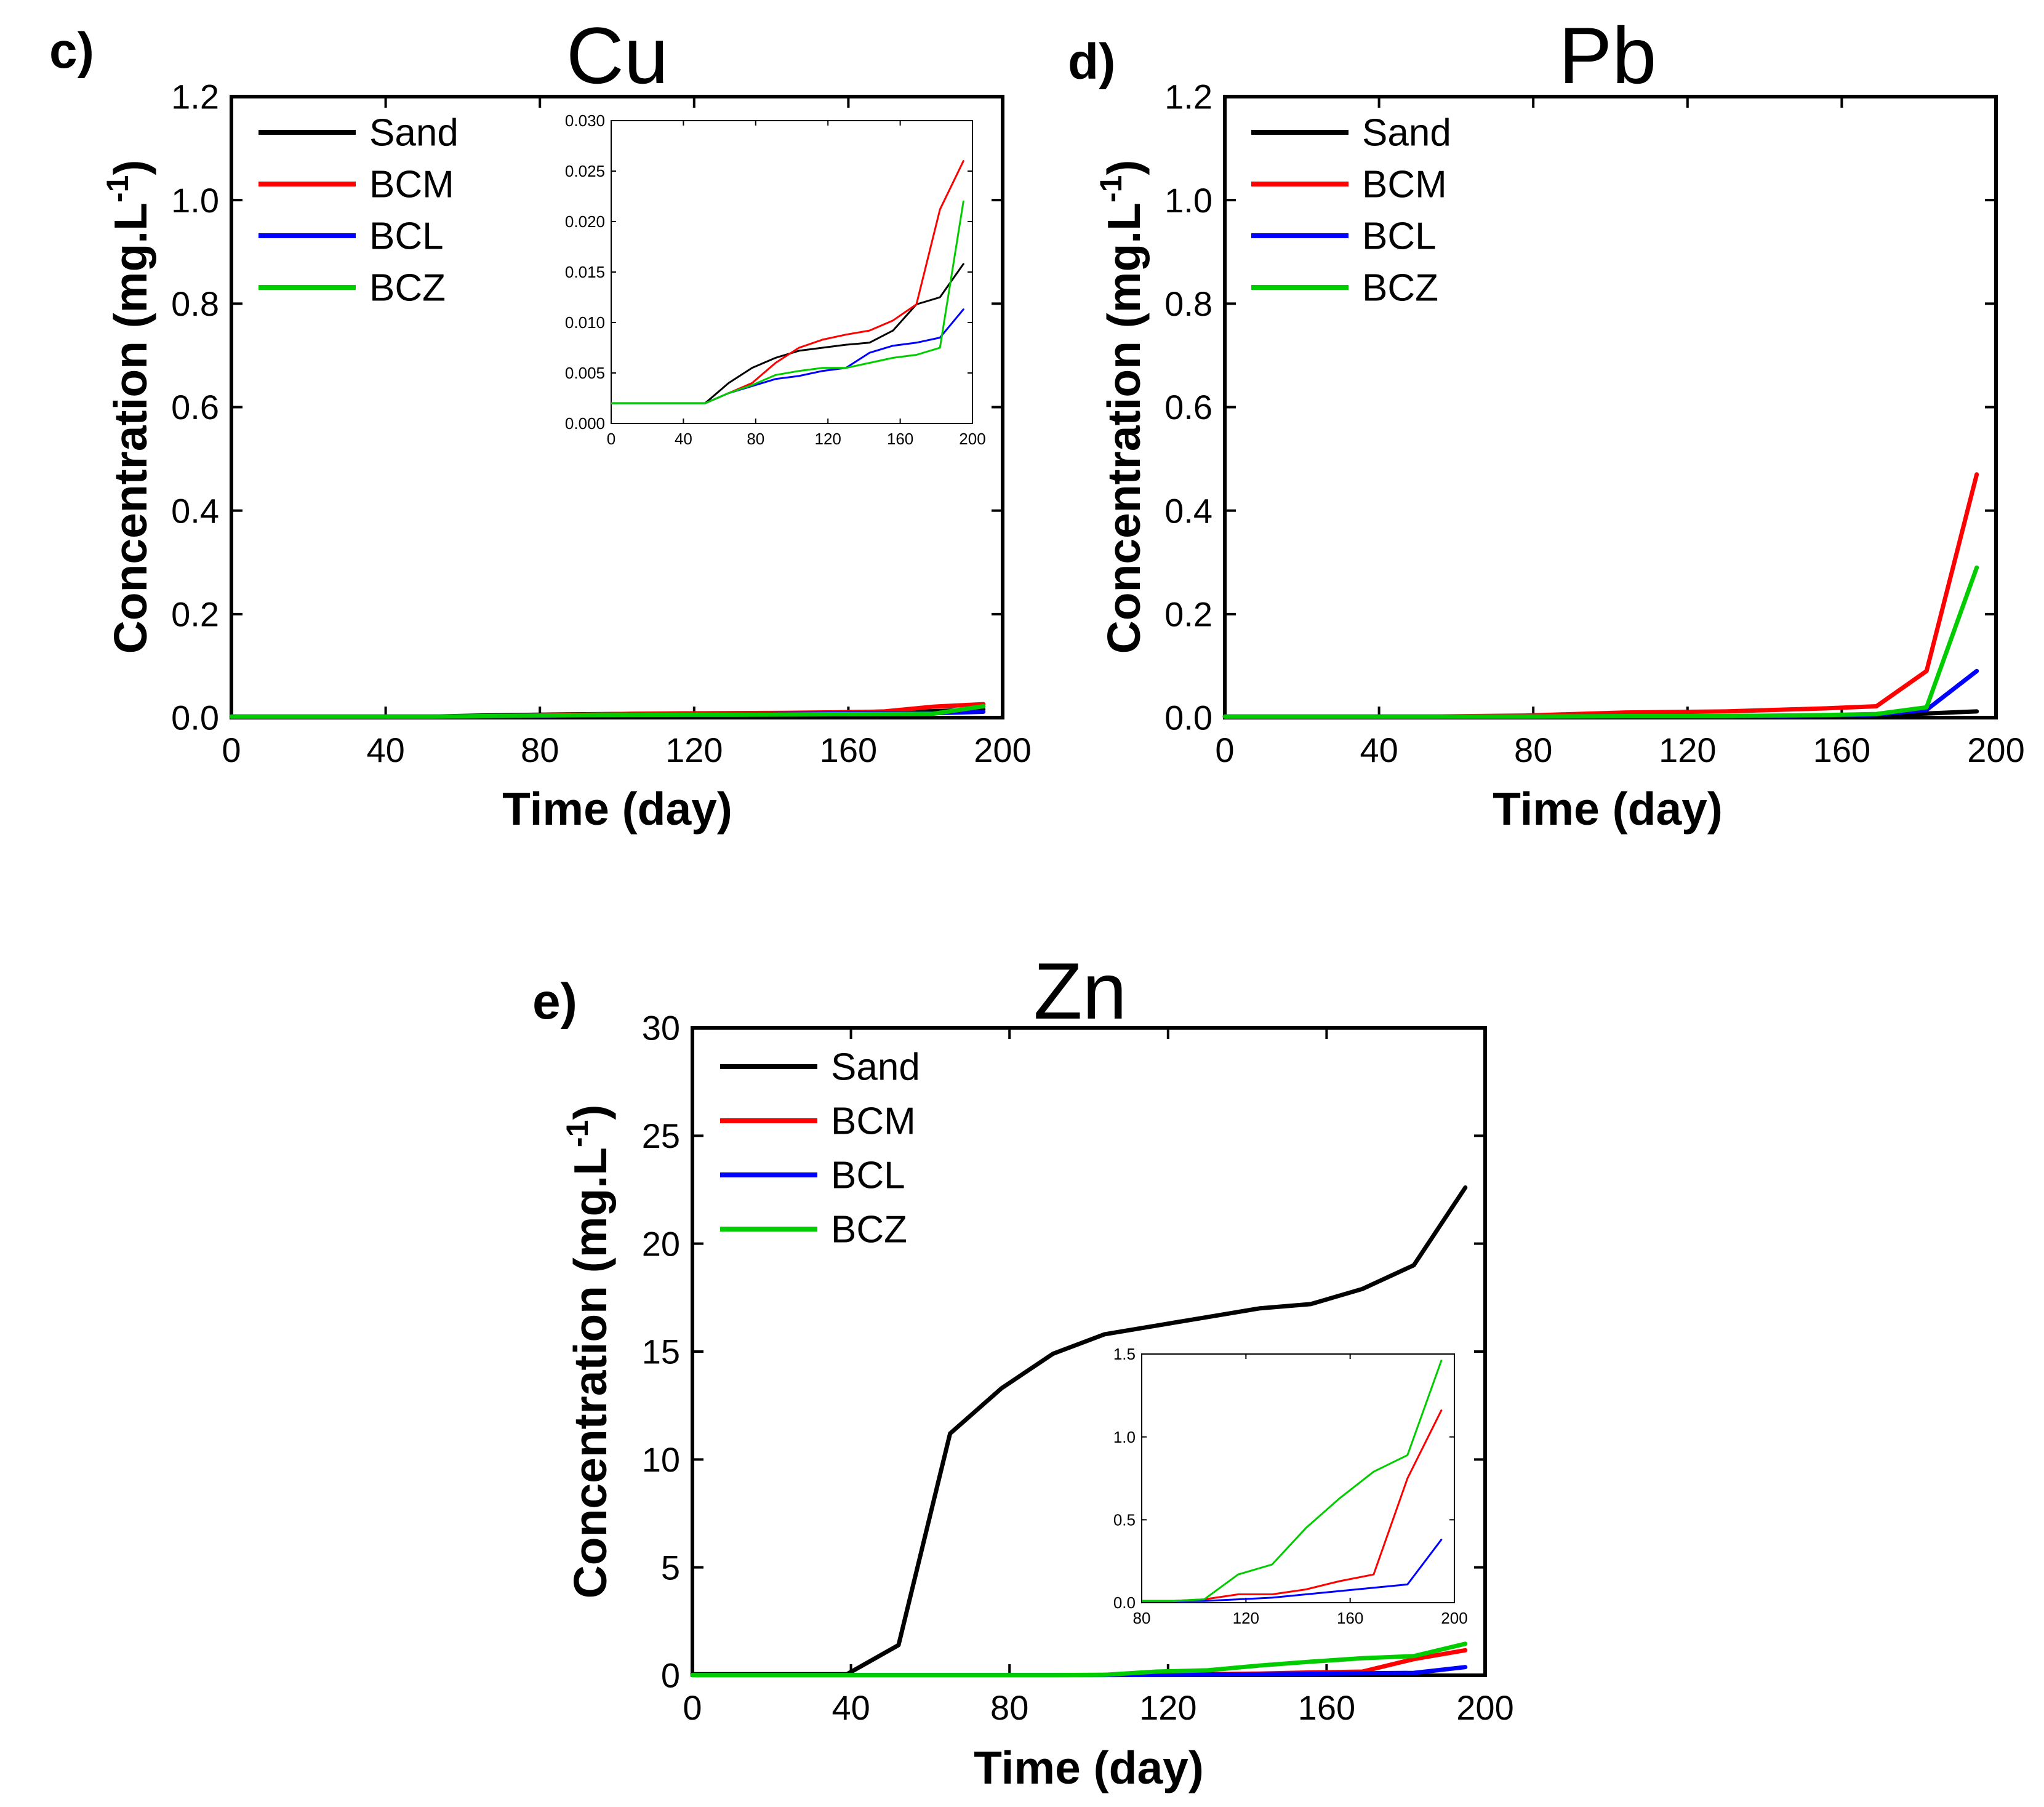 The width and height of the screenshot is (2044, 1807). I want to click on y-axis-label-cu: Concentration (mg.L-1), so click(128, 407).